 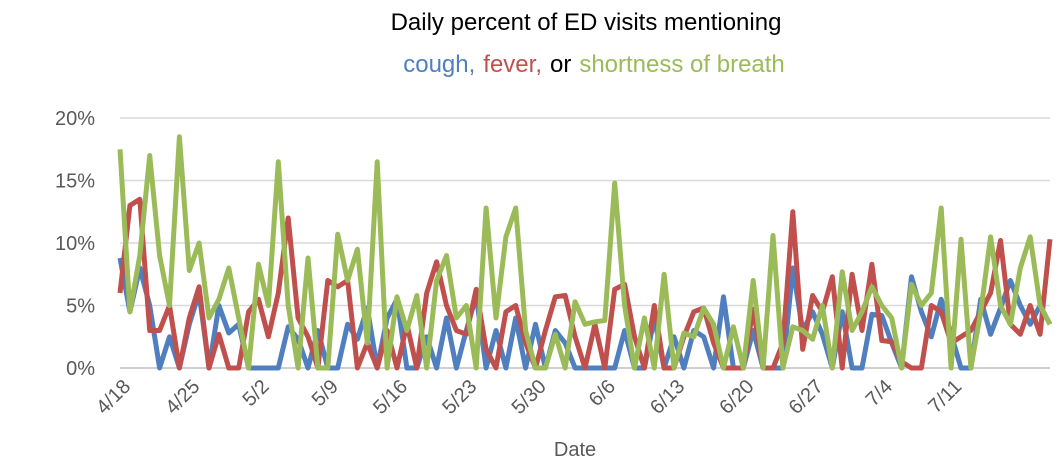 I want to click on legend-entry: fever,, so click(x=512, y=64).